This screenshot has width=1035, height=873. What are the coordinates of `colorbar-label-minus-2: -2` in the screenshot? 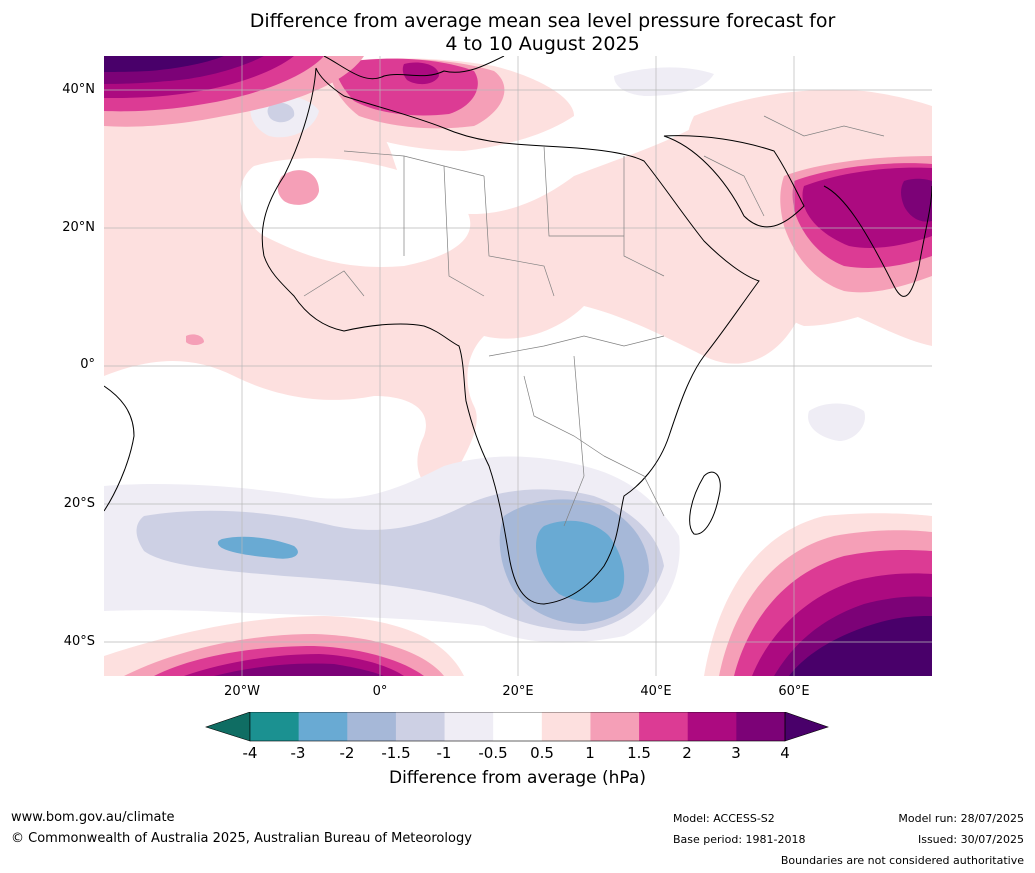 It's located at (347, 753).